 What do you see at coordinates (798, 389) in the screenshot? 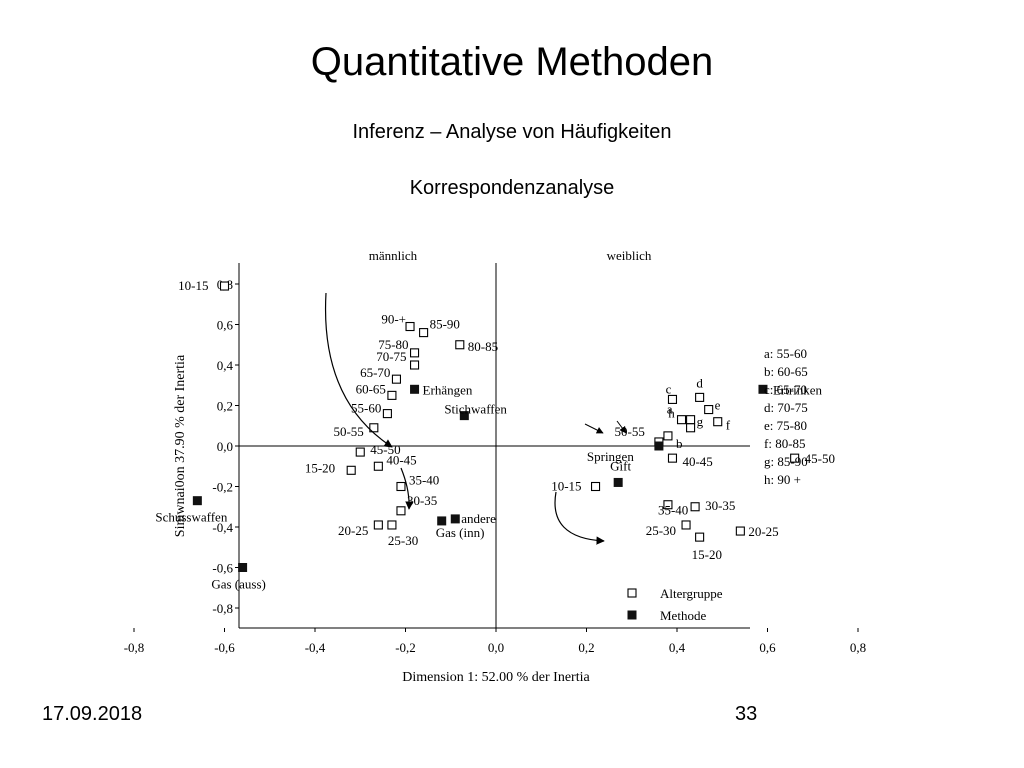
I see `methode-point-label: Ertrinken` at bounding box center [798, 389].